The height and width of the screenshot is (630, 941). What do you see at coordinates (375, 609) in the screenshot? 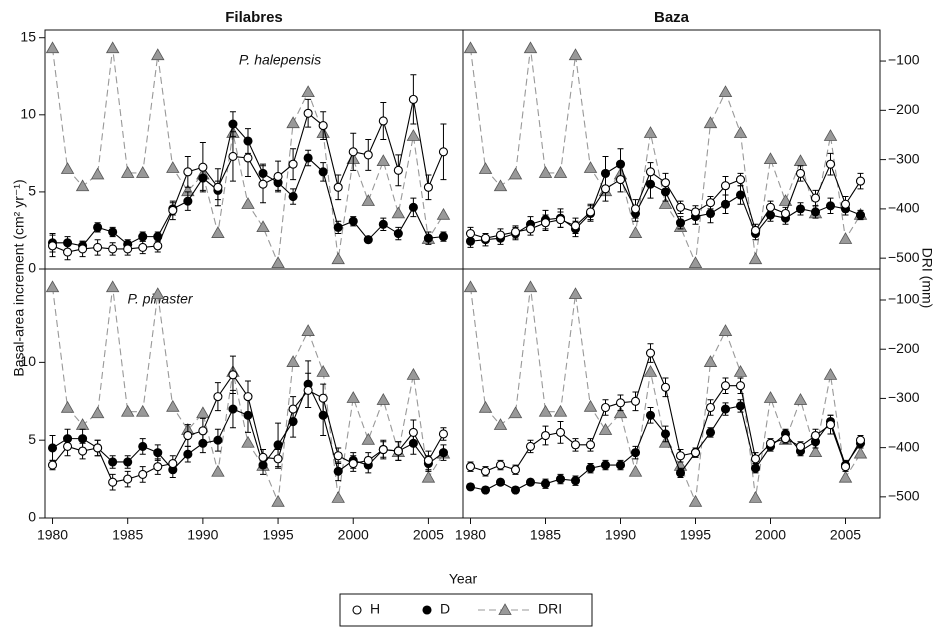
I see `legend-label: H` at bounding box center [375, 609].